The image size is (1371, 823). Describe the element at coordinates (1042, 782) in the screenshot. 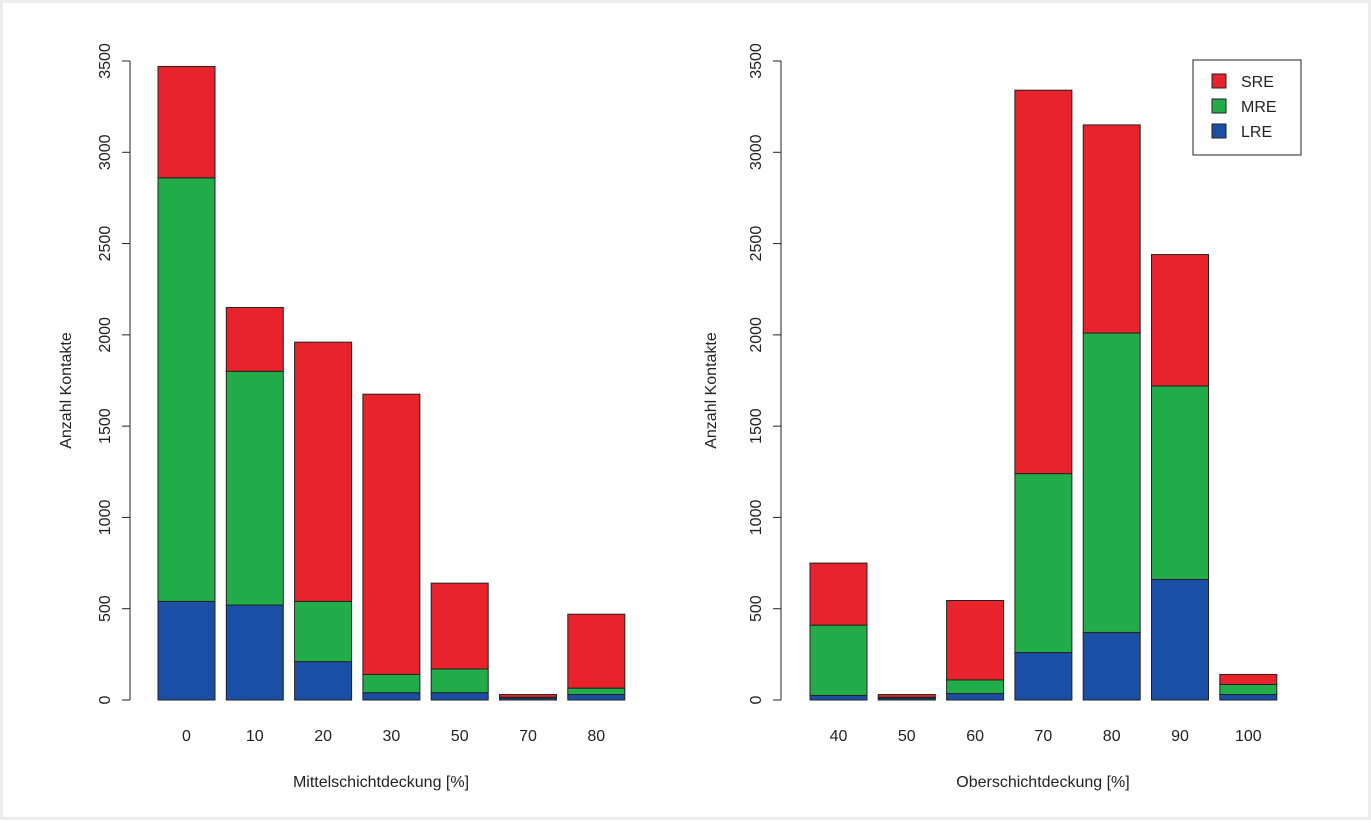

I see `x-axis-label: Oberschichtdeckung [%]` at that location.